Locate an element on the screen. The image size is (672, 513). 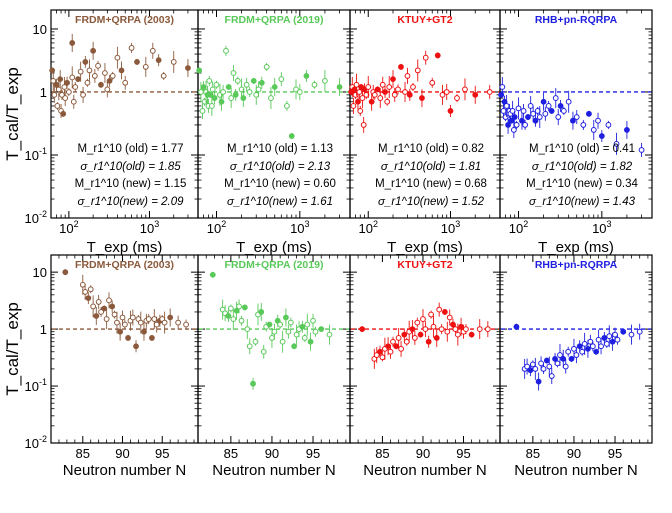
y-tick-label: 10-1 is located at coordinates (36, 154).